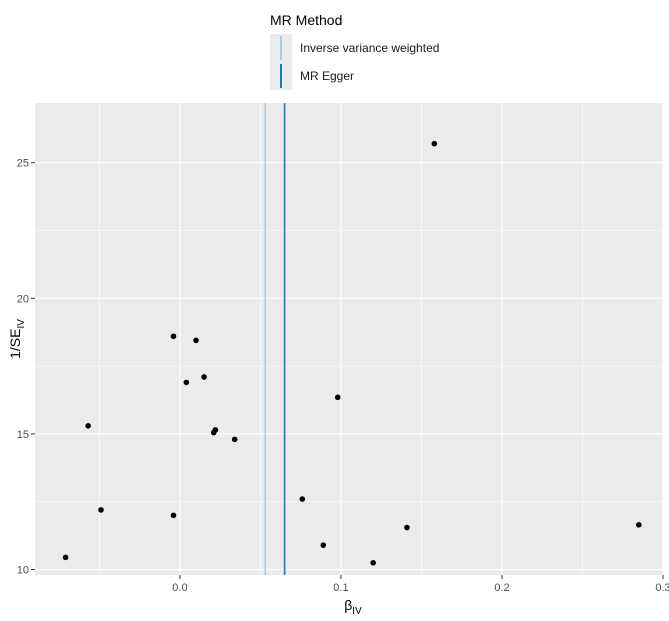 Image resolution: width=669 pixels, height=621 pixels. What do you see at coordinates (370, 48) in the screenshot?
I see `legend-label-ivw: Inverse variance weighted` at bounding box center [370, 48].